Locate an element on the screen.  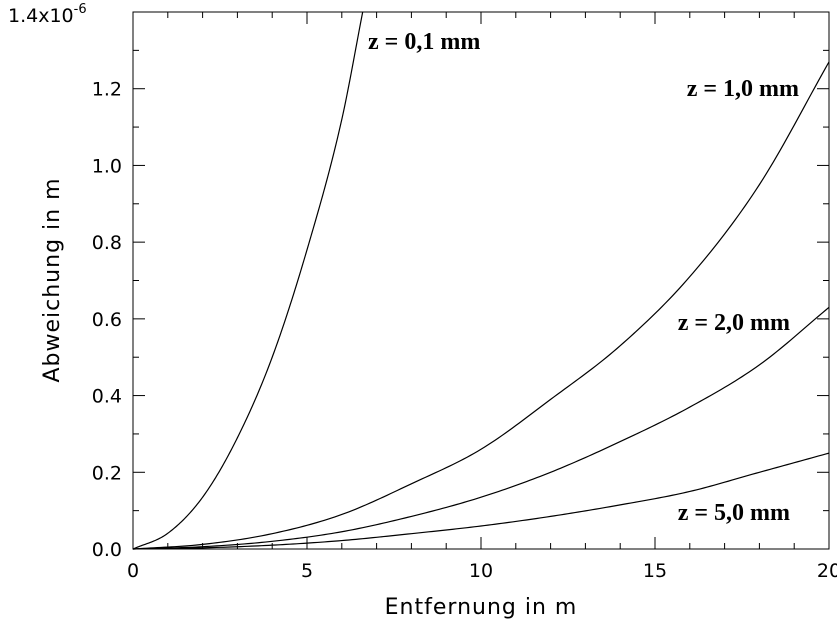
y-tick-label: 1.0 is located at coordinates (107, 166).